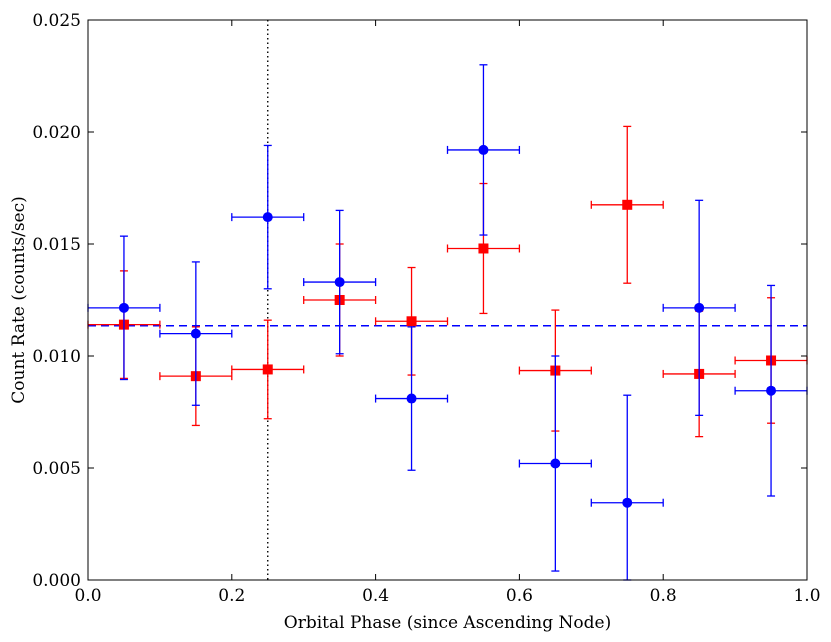 This screenshot has height=642, width=831. I want to click on y-tick-label: 0.005, so click(56, 469).